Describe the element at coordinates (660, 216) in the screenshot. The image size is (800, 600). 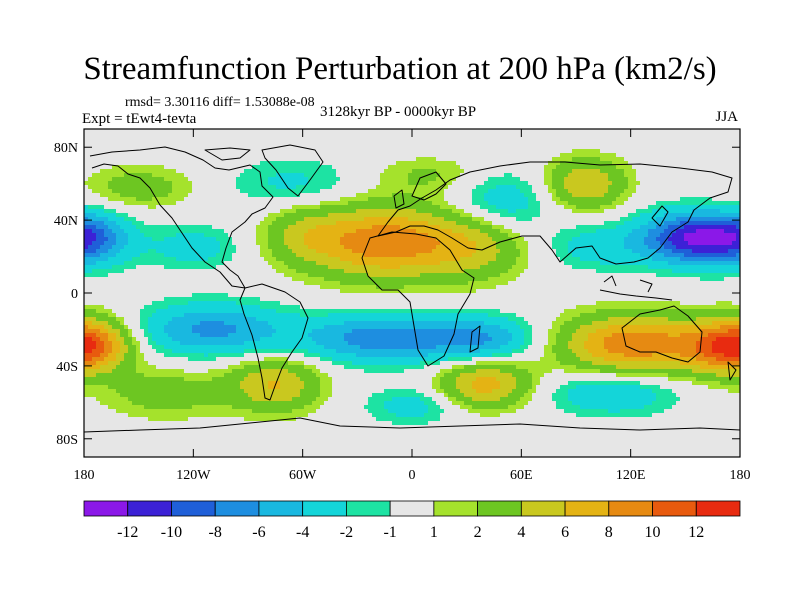
I see `coast-japan` at that location.